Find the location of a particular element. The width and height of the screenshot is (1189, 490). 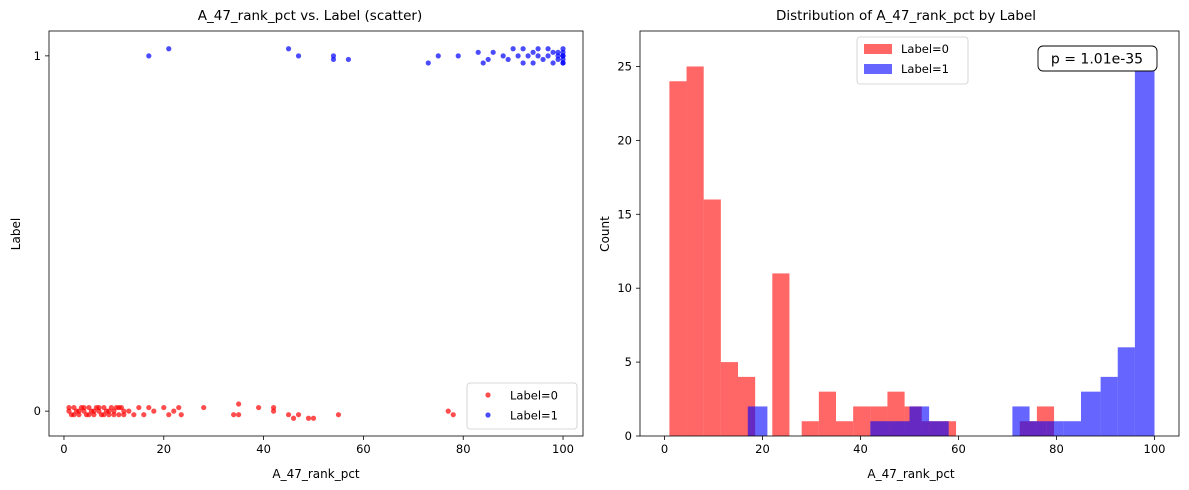

histogram-ytick-label: 0 is located at coordinates (628, 436).